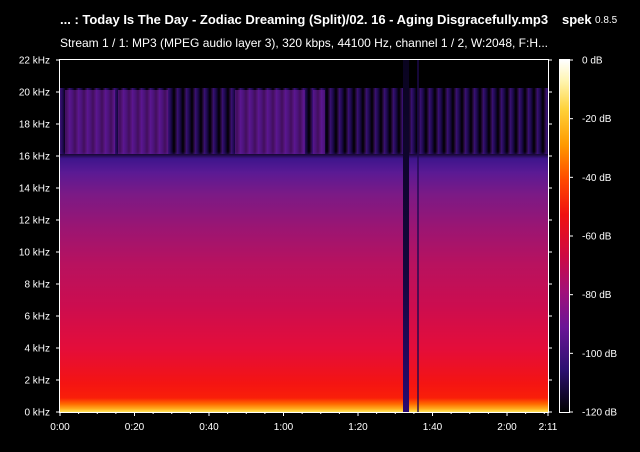 The image size is (640, 452). Describe the element at coordinates (597, 237) in the screenshot. I see `colorbar-tick-label: -60 dB` at that location.